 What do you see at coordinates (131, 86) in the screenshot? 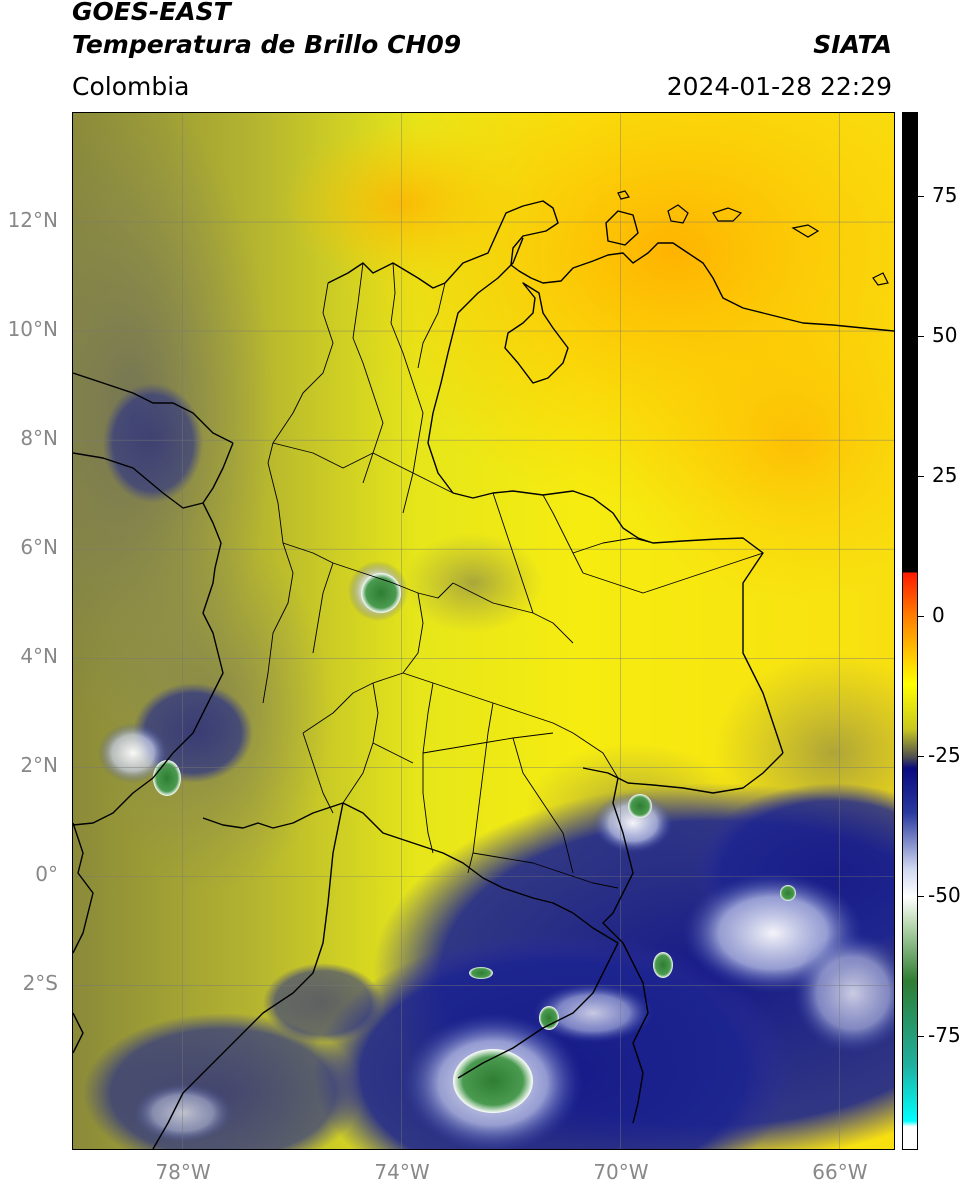
I see `region-label: Colombia` at bounding box center [131, 86].